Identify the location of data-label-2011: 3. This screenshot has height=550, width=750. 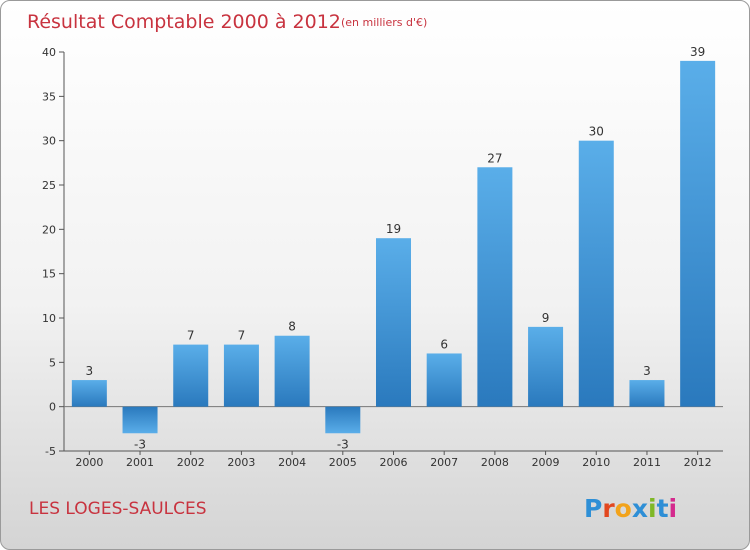
(647, 371).